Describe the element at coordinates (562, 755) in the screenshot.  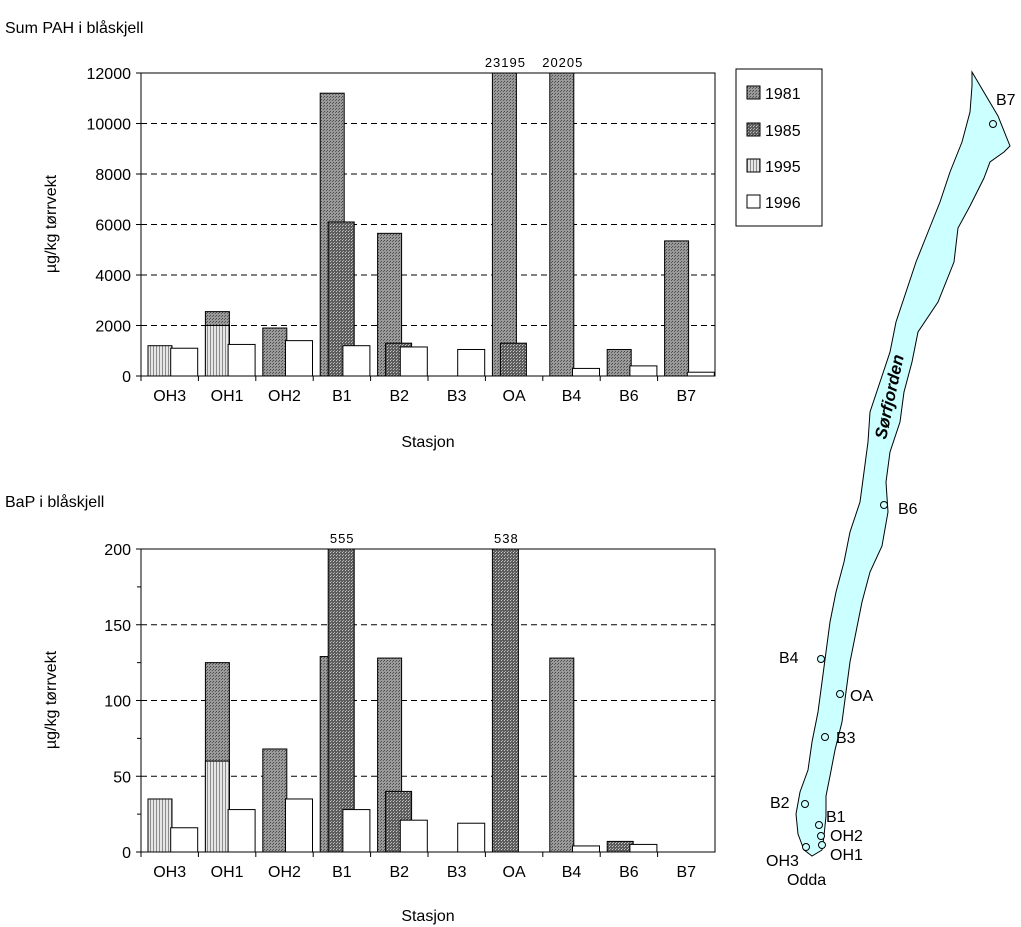
I see `bar-1981-B4` at that location.